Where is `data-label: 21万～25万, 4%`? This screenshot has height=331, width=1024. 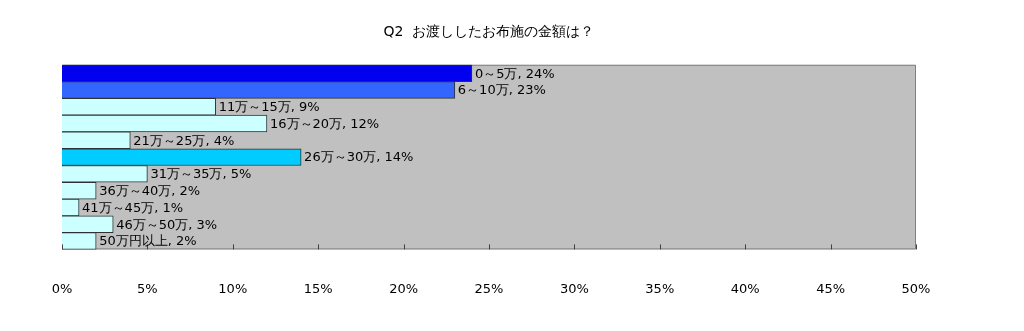
data-label: 21万～25万, 4% is located at coordinates (184, 140).